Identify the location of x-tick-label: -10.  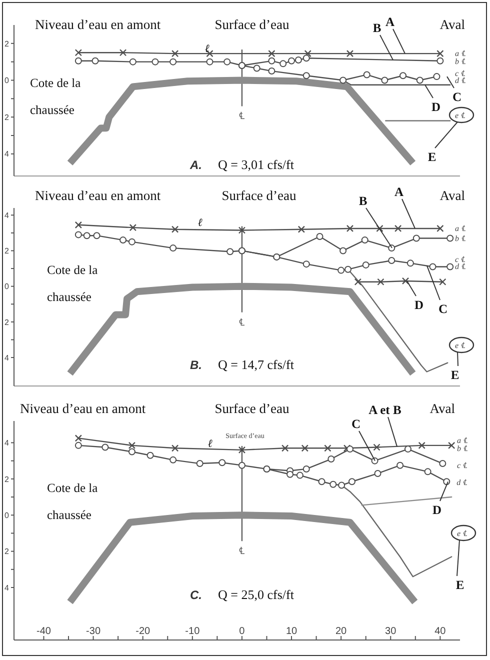
(192, 631).